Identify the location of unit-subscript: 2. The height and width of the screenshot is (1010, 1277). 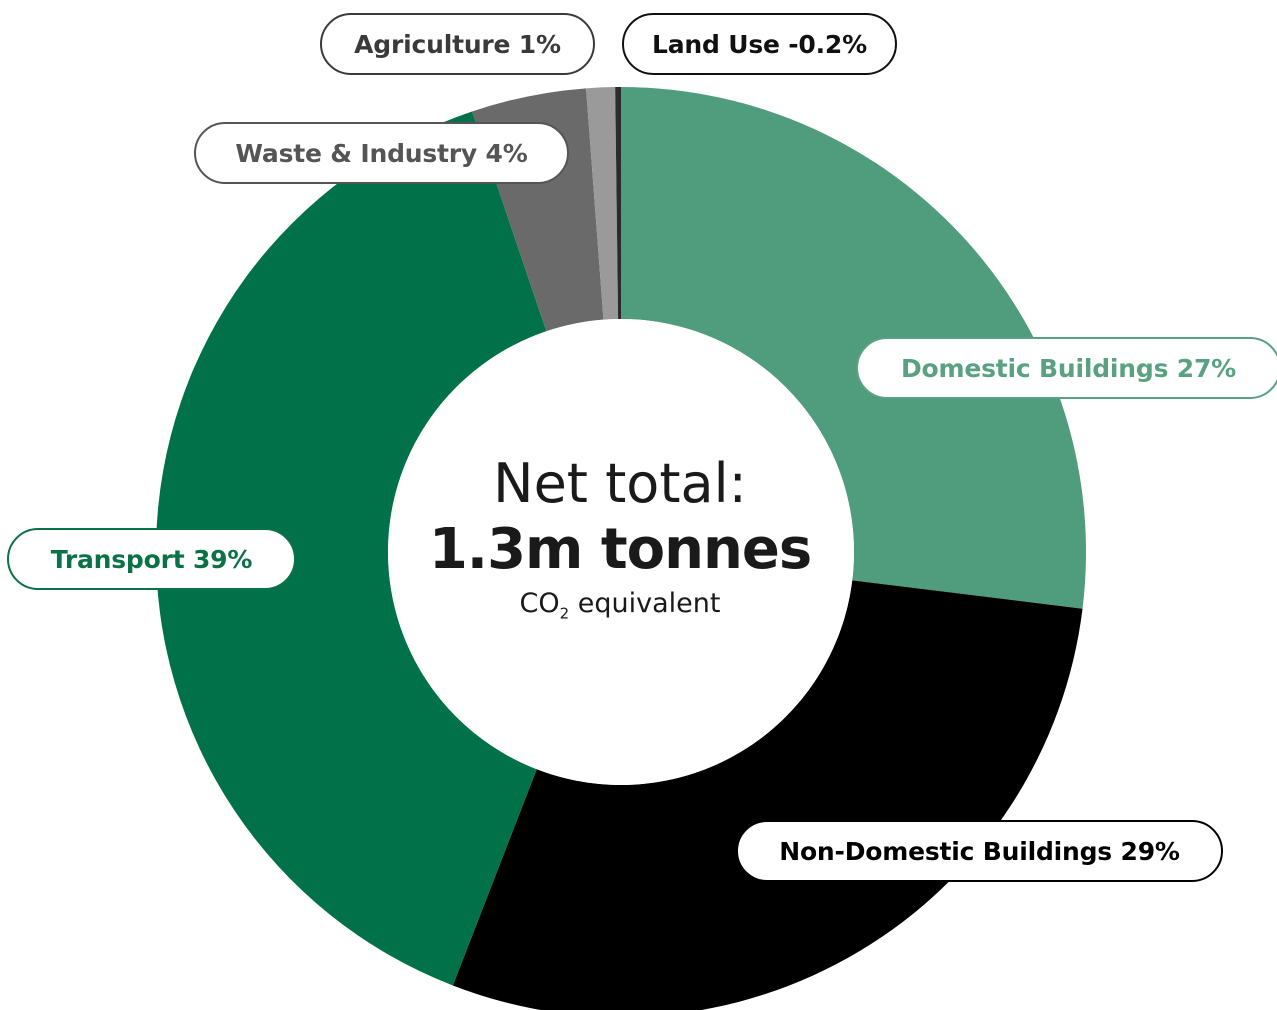
(564, 613).